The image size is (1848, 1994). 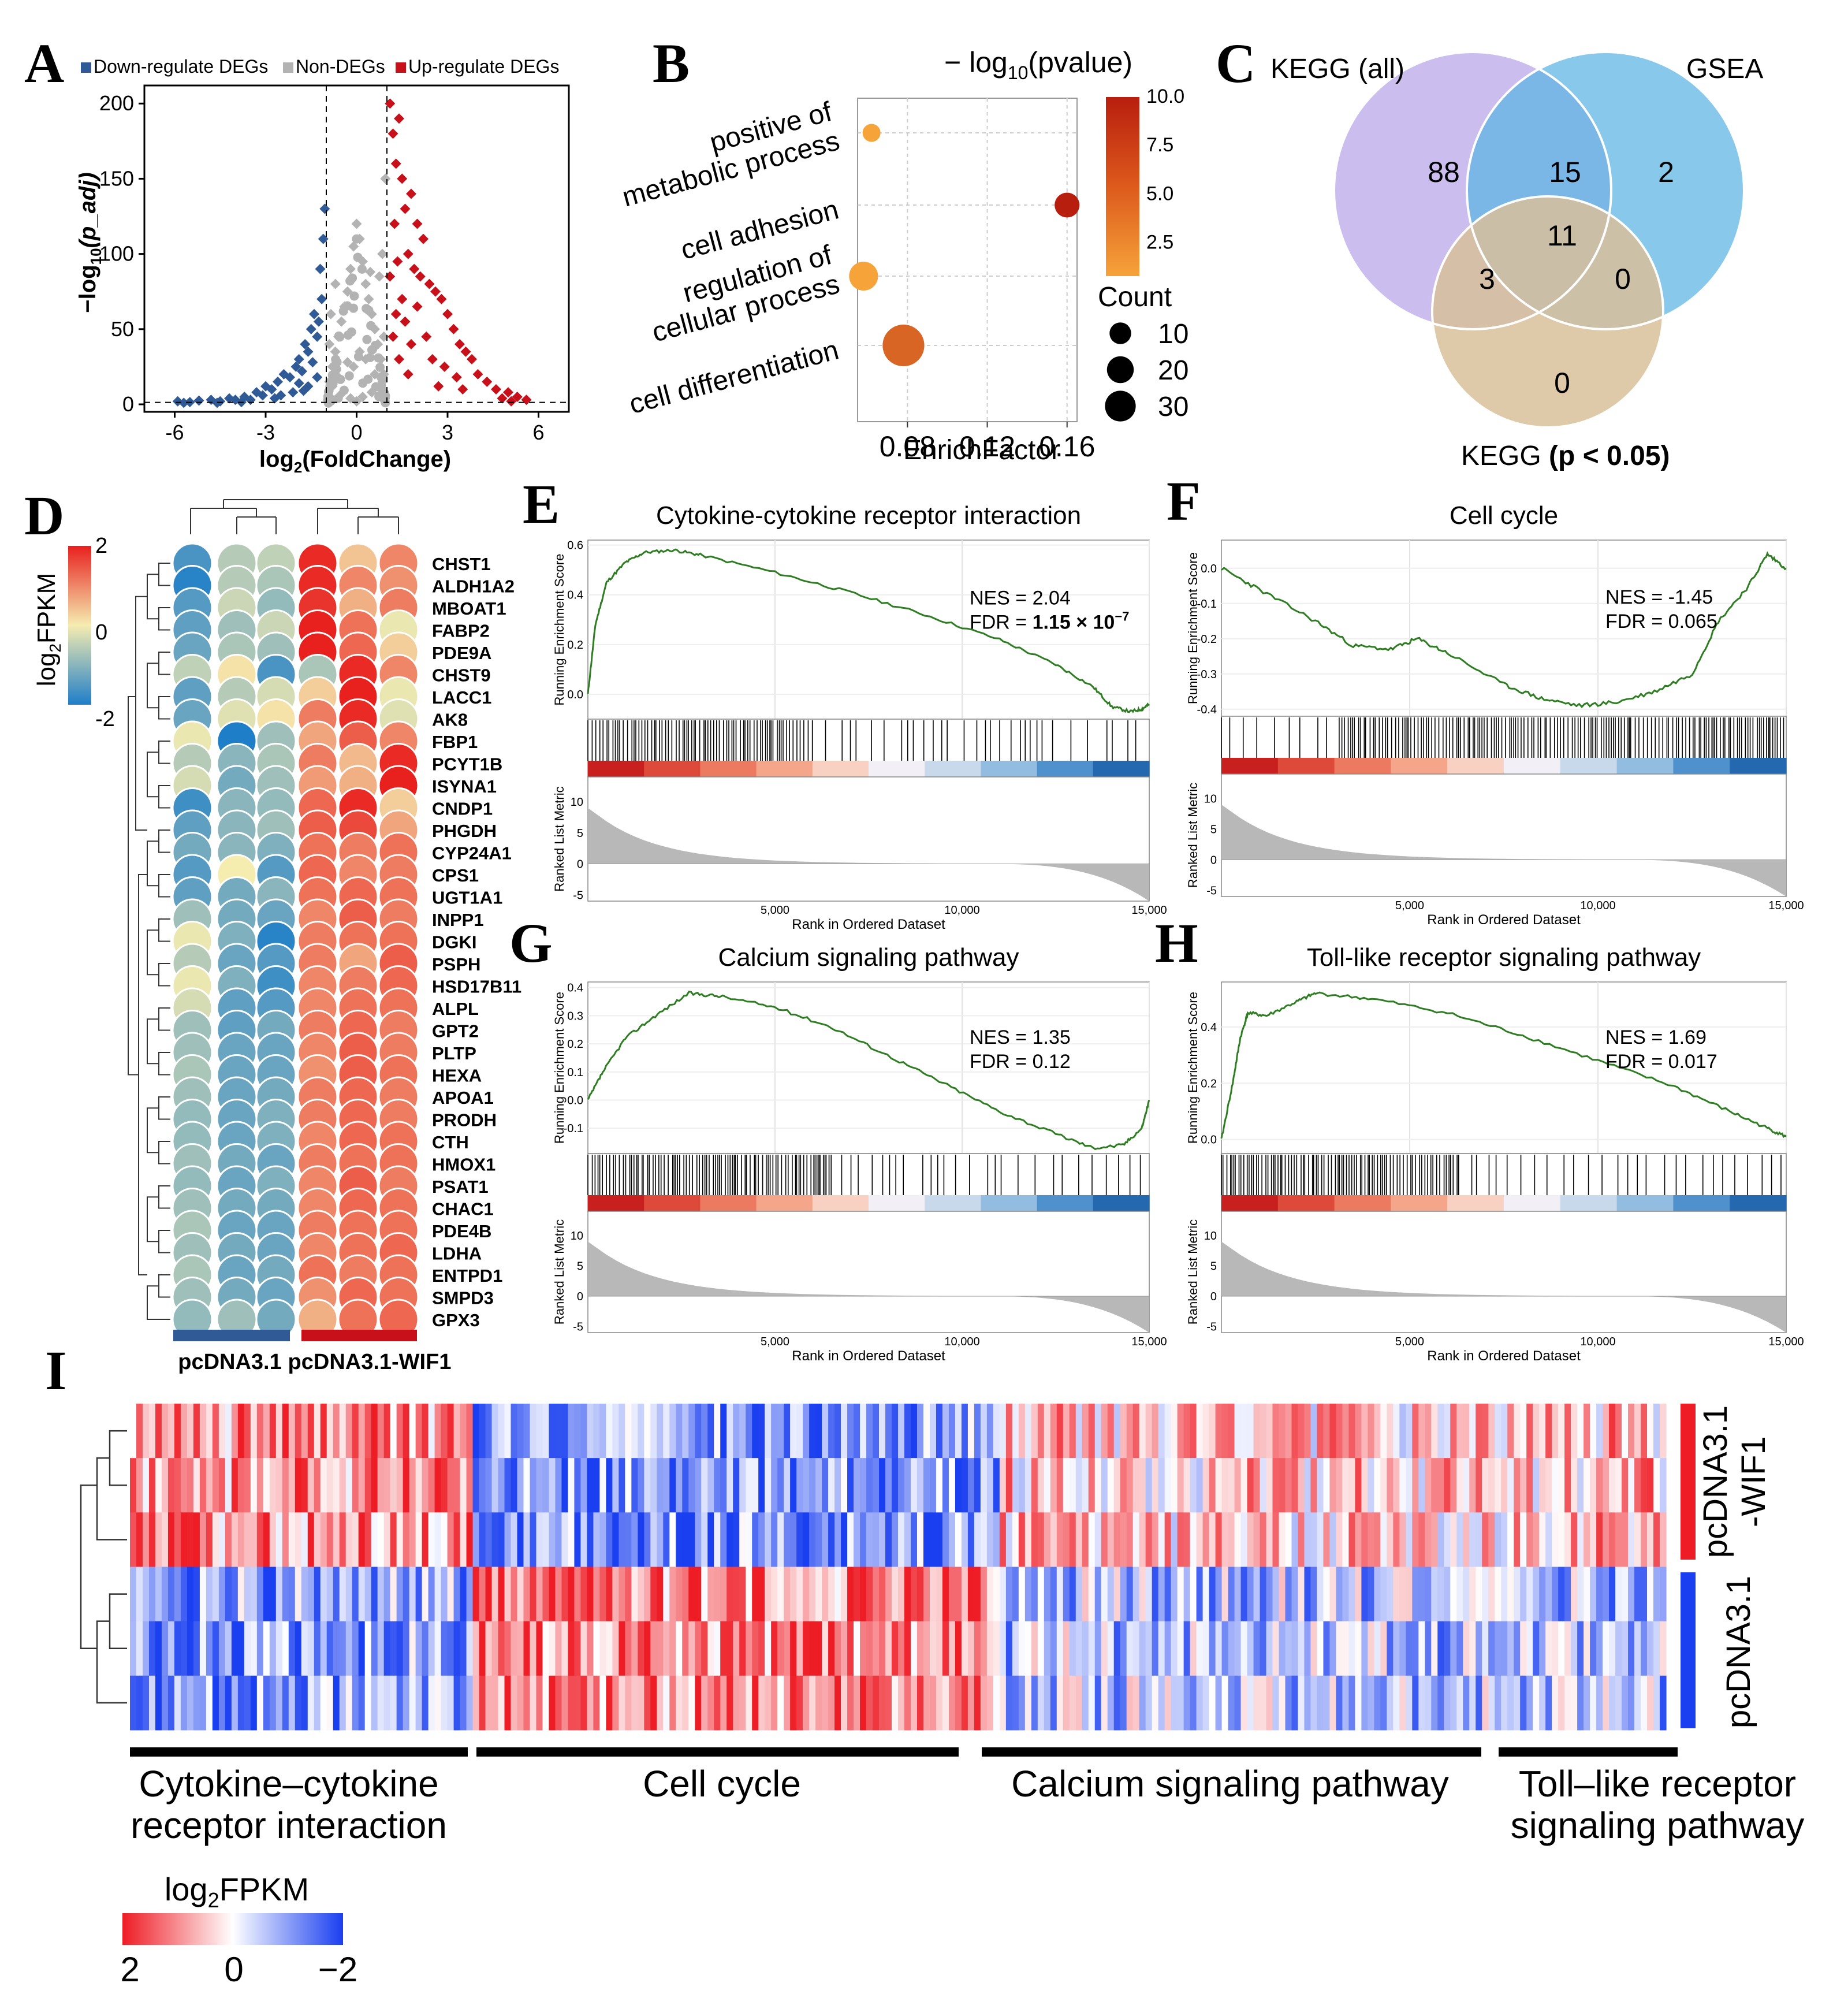 What do you see at coordinates (1209, 1140) in the screenshot?
I see `gsea-es-tick-label: 0.0` at bounding box center [1209, 1140].